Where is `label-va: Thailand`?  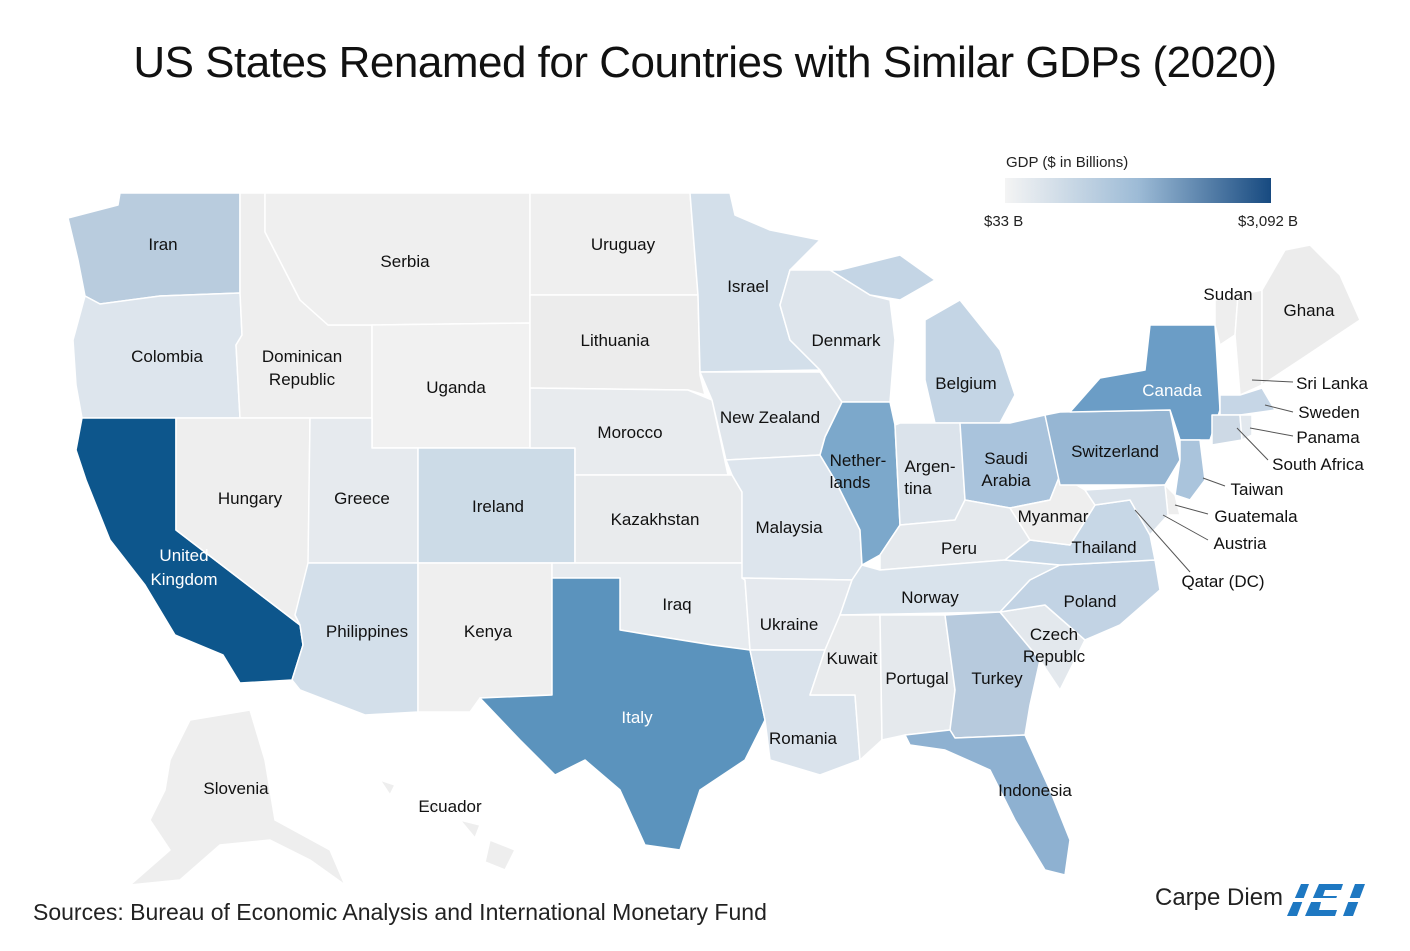 label-va: Thailand is located at coordinates (1103, 547).